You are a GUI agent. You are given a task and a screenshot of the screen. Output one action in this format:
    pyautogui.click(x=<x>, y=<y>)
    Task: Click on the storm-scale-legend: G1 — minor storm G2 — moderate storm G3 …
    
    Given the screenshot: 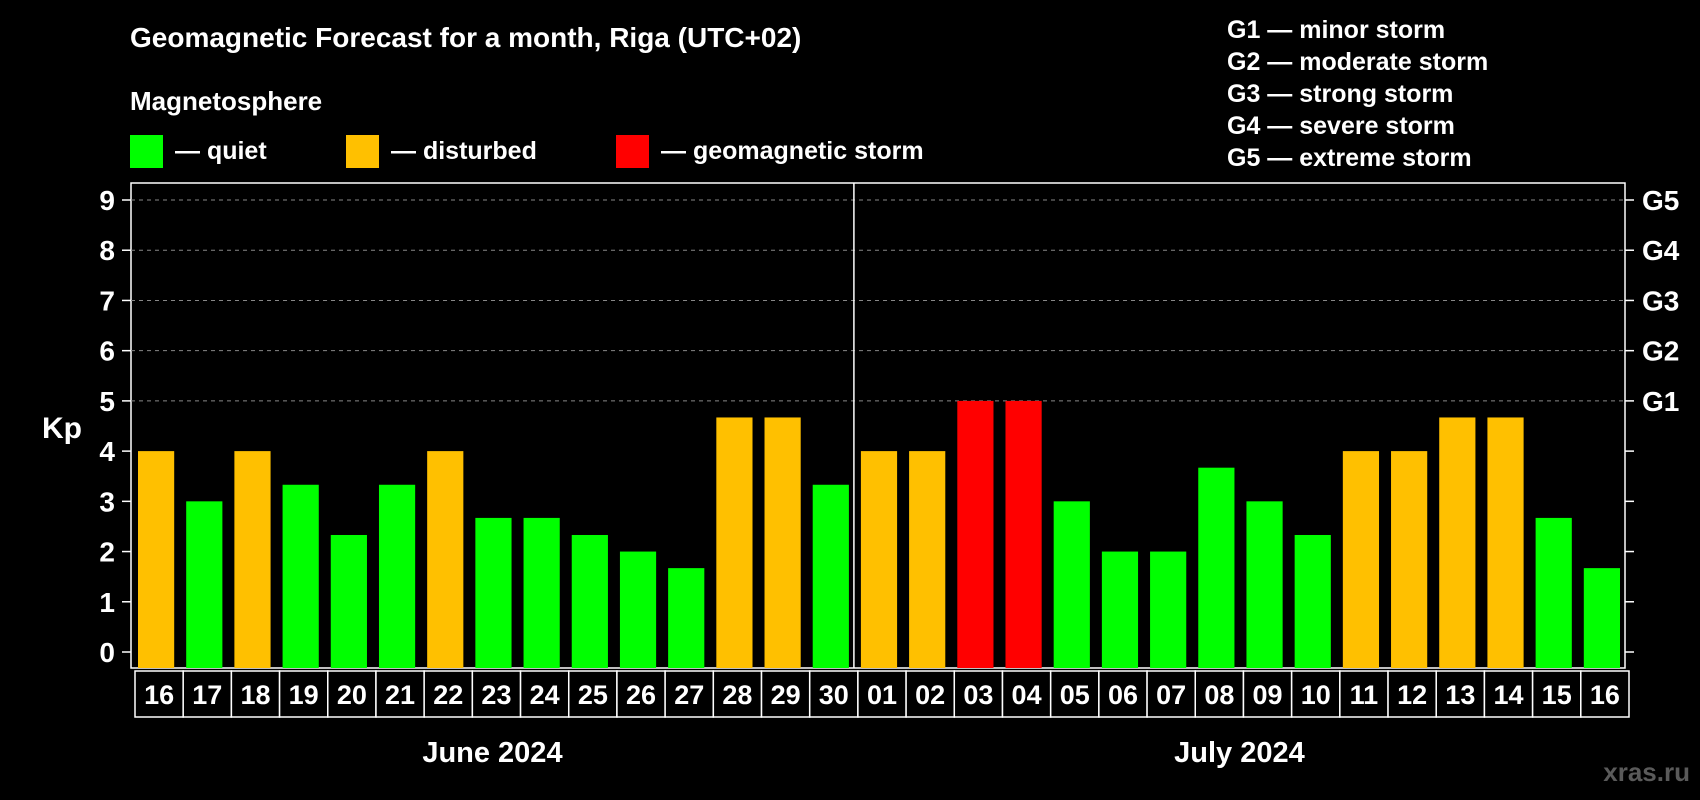 What is the action you would take?
    pyautogui.click(x=1357, y=94)
    